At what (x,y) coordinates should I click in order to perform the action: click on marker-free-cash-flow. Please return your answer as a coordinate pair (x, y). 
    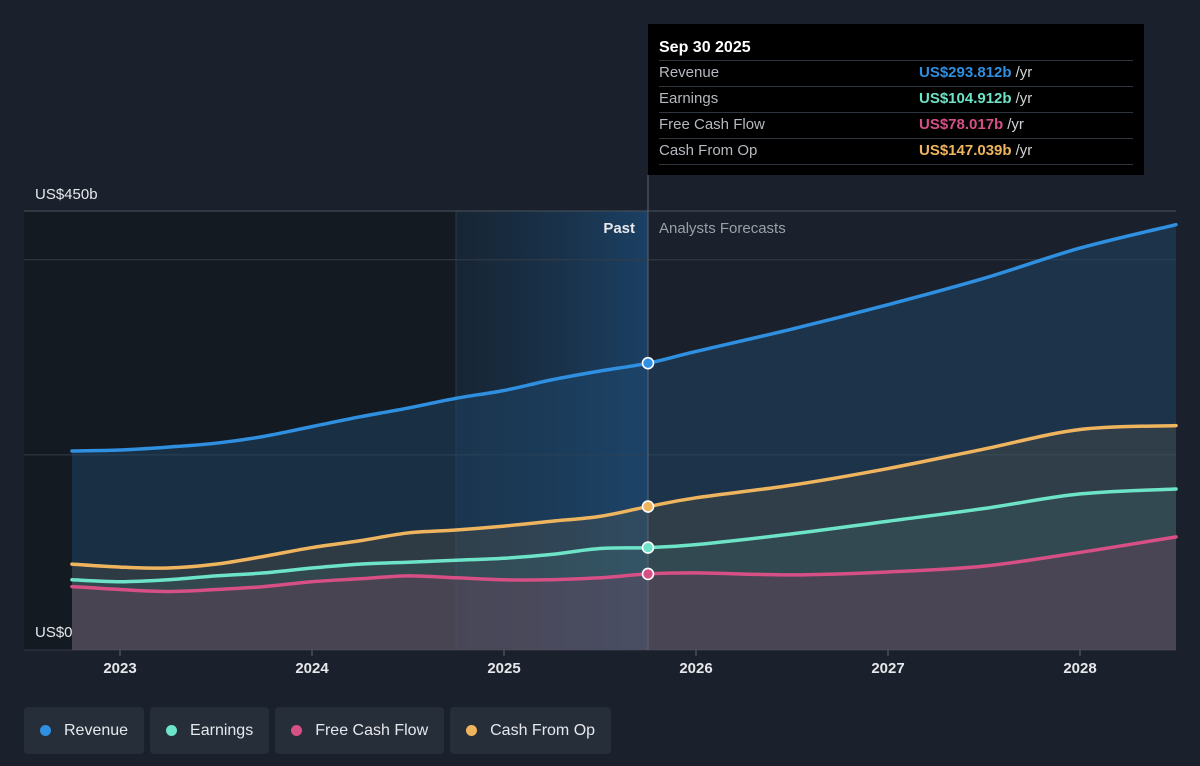
    Looking at the image, I should click on (648, 574).